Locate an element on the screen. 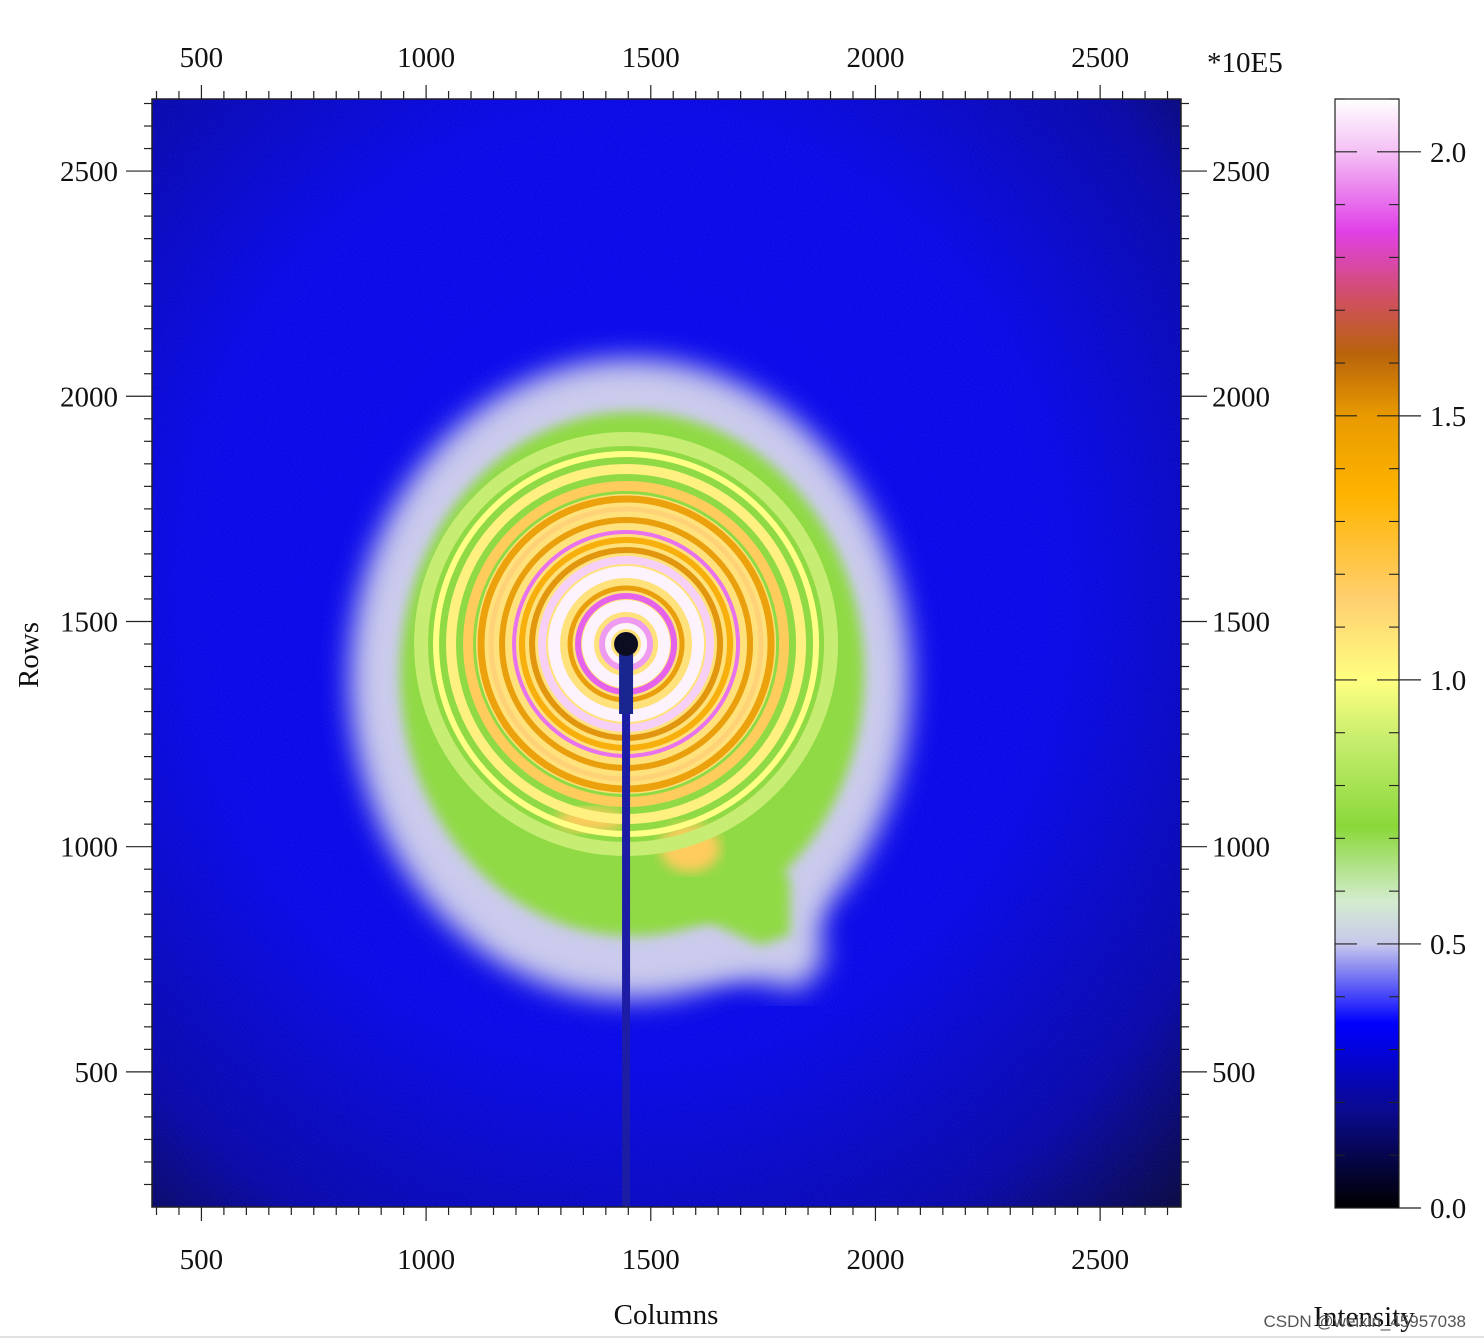  x-tick-label-top: 500 is located at coordinates (202, 58).